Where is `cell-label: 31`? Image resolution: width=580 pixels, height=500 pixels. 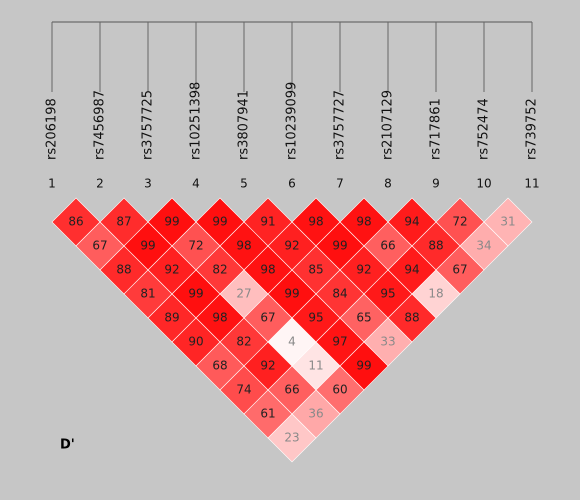
cell-label: 31 is located at coordinates (507, 222).